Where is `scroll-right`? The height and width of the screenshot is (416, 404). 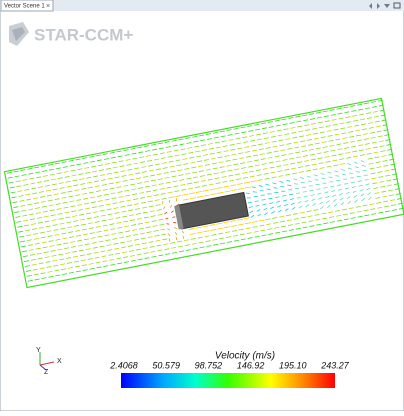 scroll-right is located at coordinates (378, 6).